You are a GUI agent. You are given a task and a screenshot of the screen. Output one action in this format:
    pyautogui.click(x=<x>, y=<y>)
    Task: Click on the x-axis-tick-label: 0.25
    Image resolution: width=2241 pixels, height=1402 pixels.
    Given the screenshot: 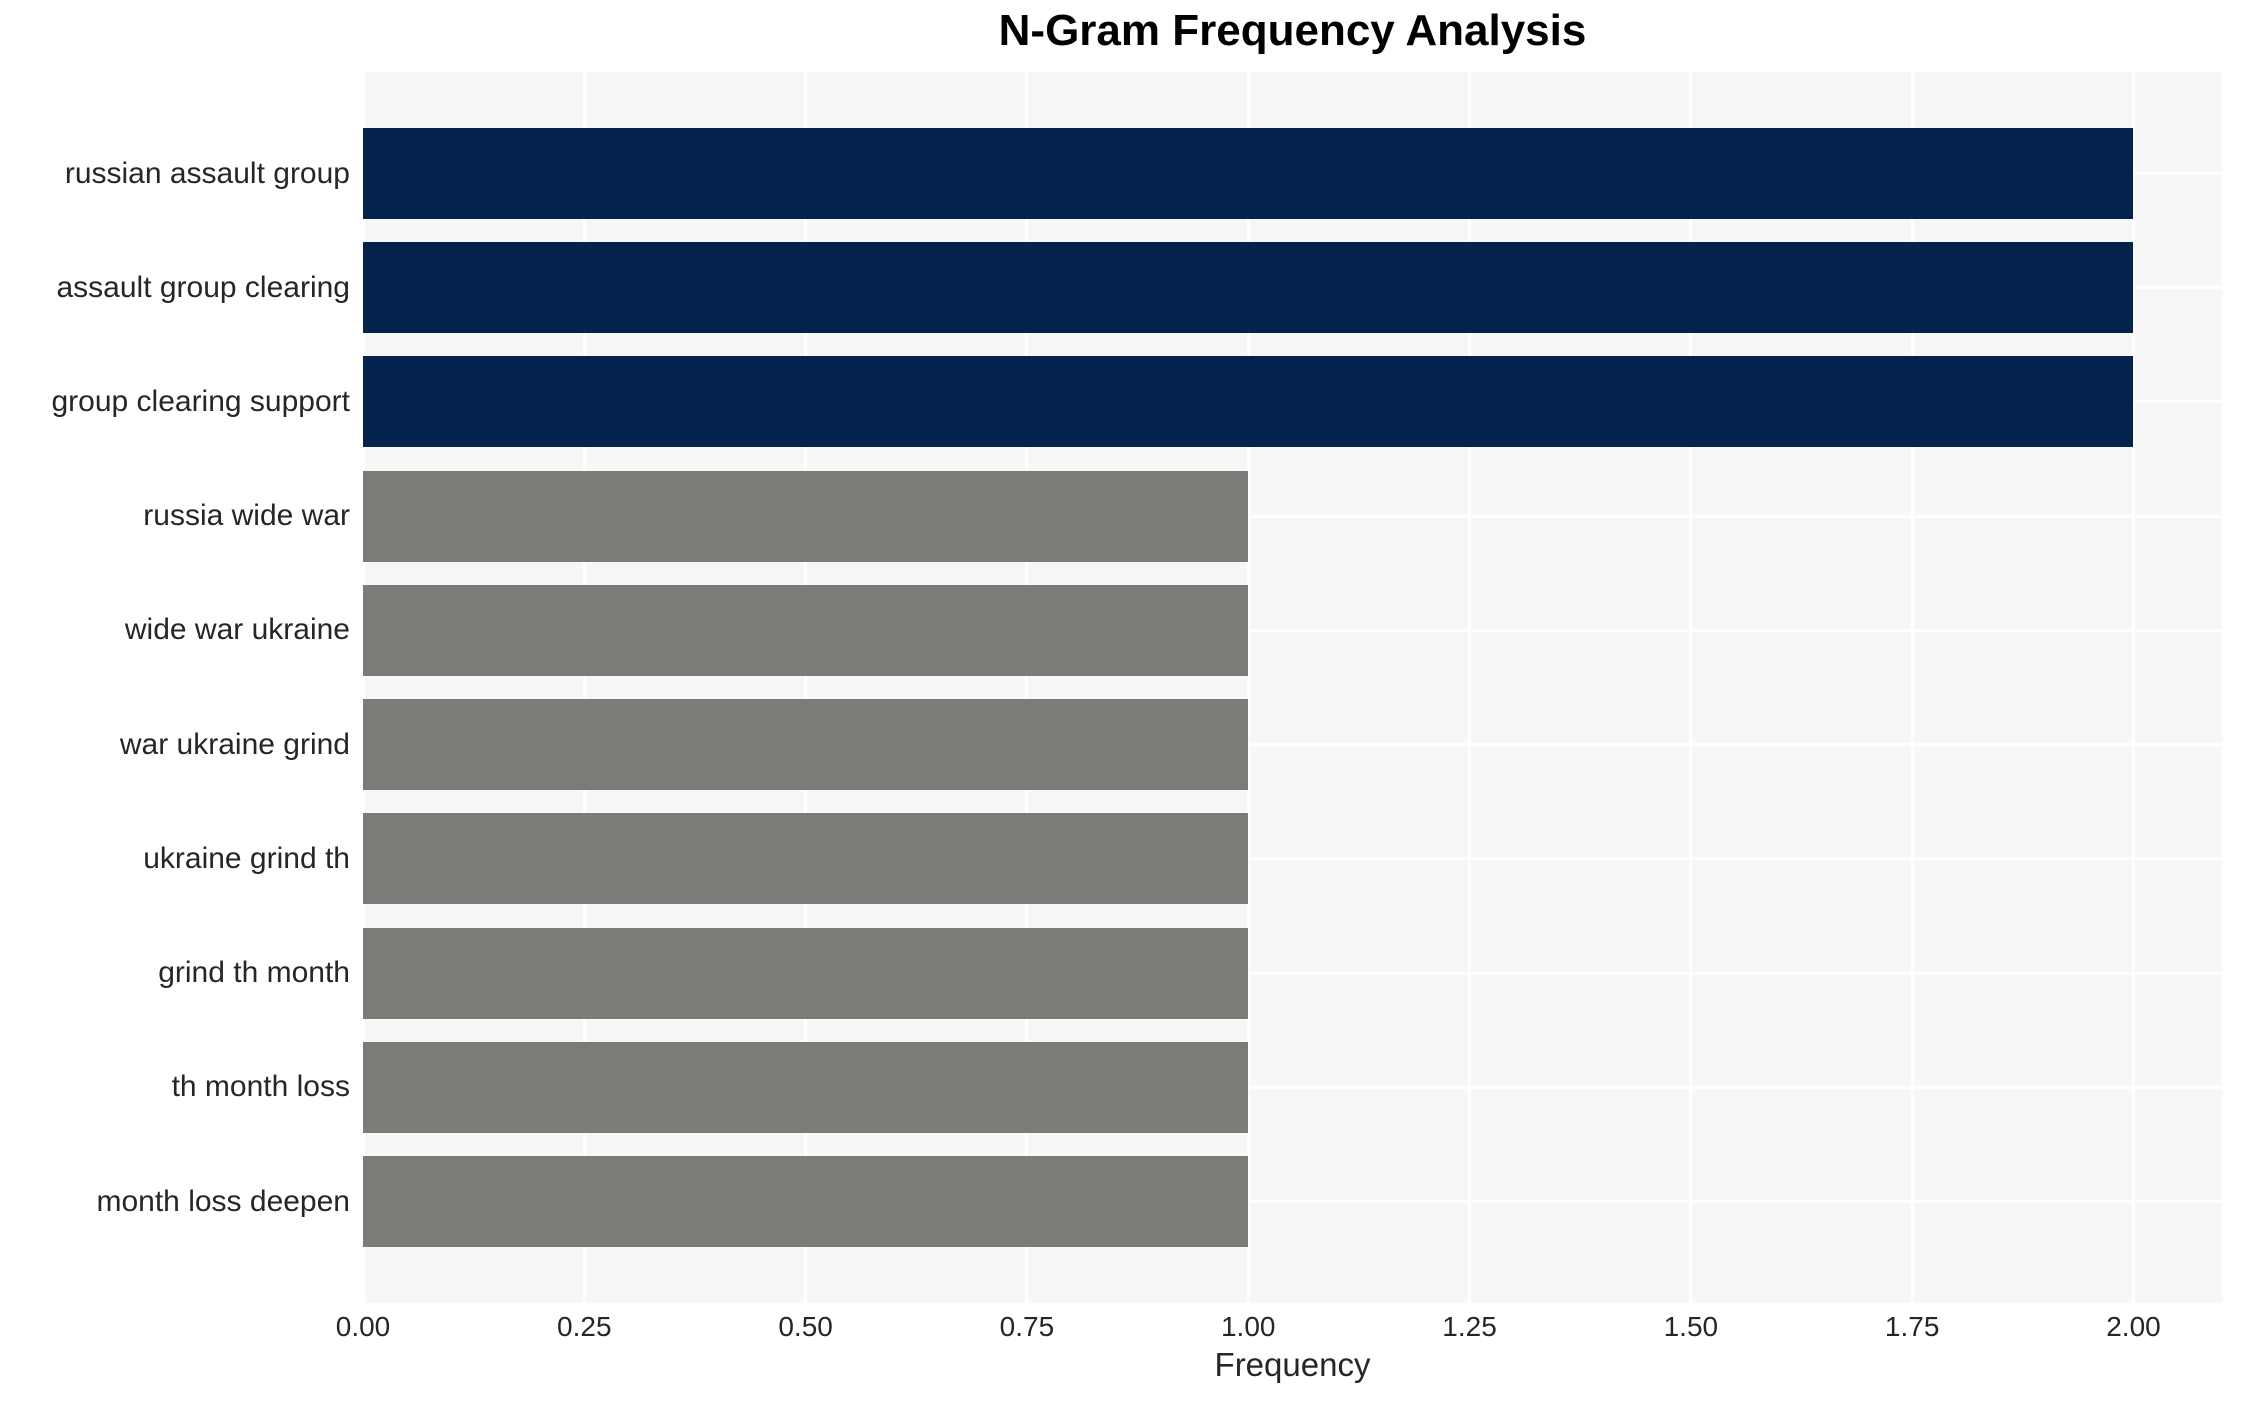 What is the action you would take?
    pyautogui.click(x=584, y=1326)
    